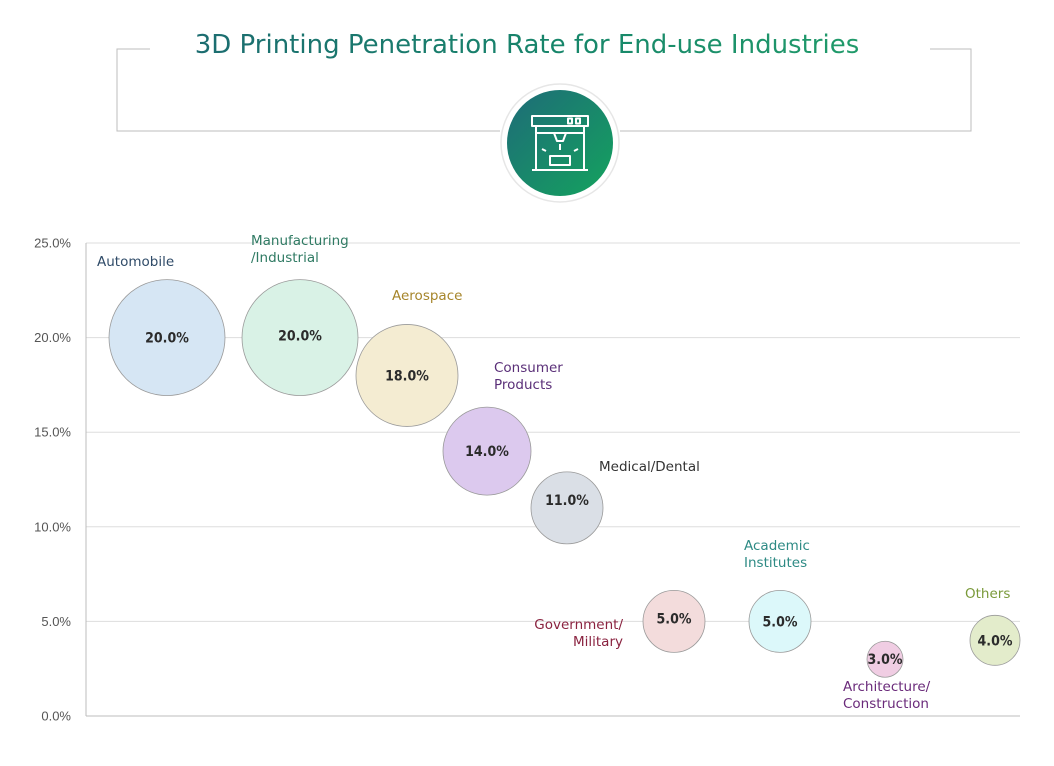 The image size is (1054, 766). What do you see at coordinates (567, 501) in the screenshot?
I see `bubble-value-label: 11.0%` at bounding box center [567, 501].